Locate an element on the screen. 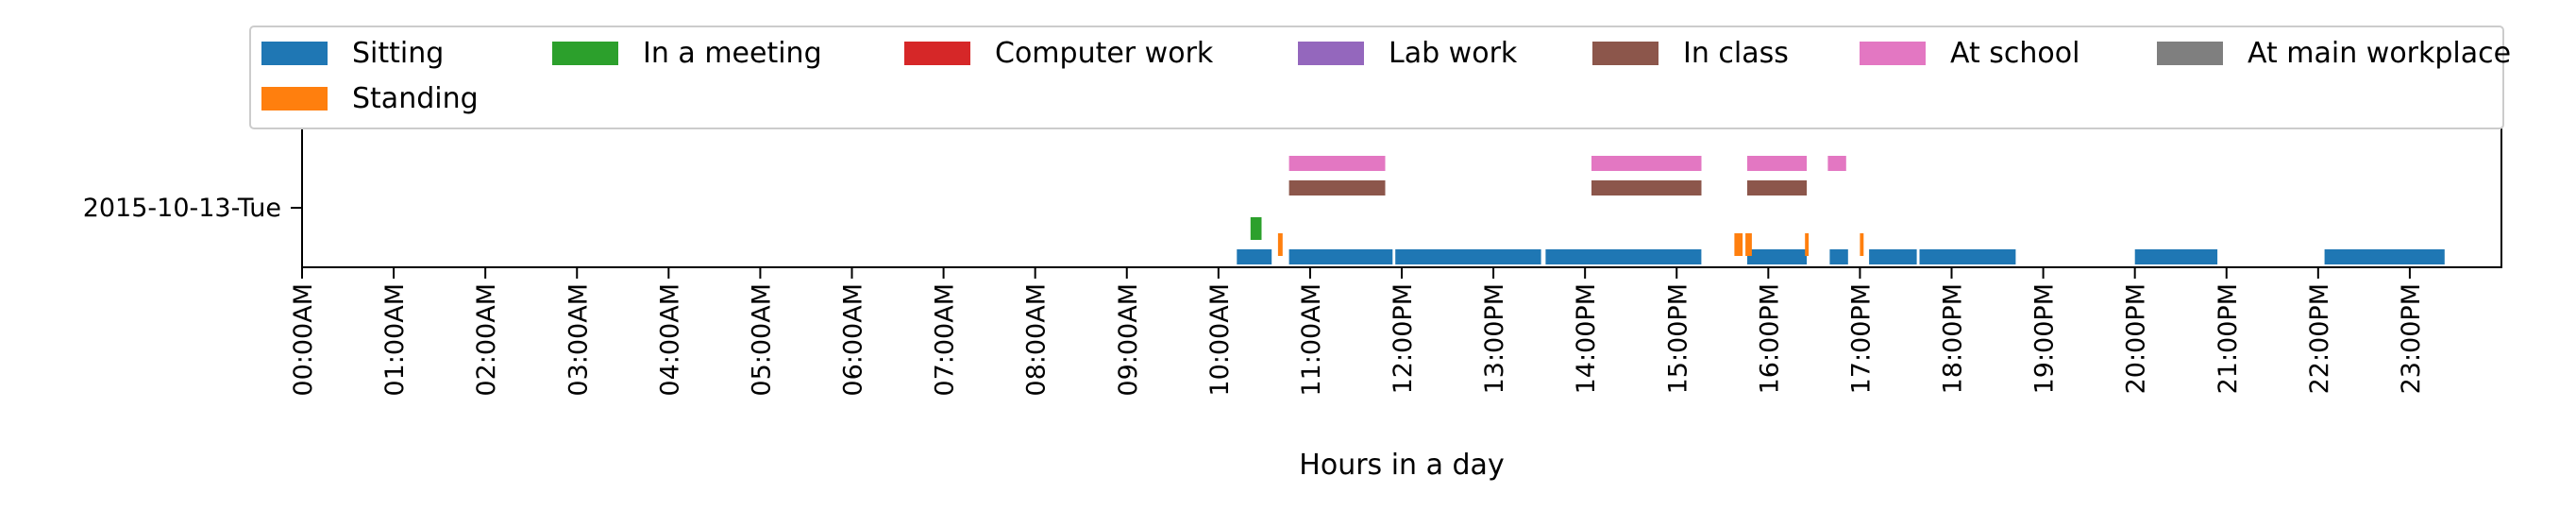  activity-bars is located at coordinates (1841, 210).